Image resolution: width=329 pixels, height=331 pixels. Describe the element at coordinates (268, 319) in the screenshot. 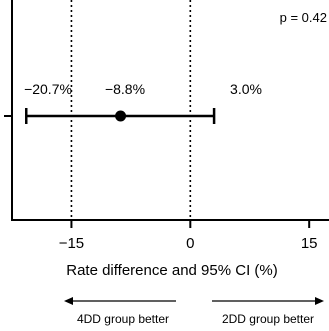

I see `right-favor-label: 2DD group better` at that location.